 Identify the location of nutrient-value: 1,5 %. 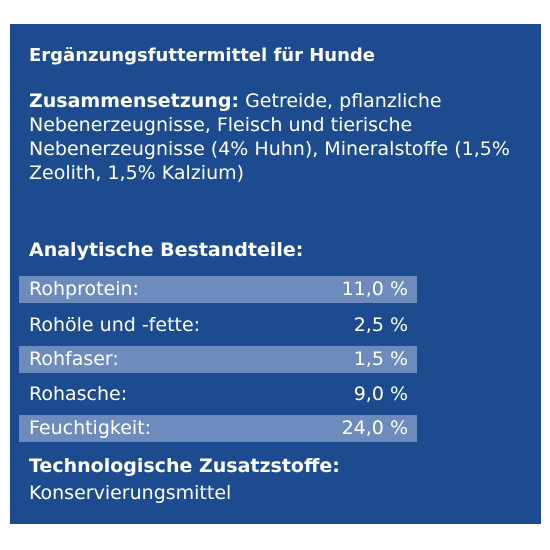
(380, 359).